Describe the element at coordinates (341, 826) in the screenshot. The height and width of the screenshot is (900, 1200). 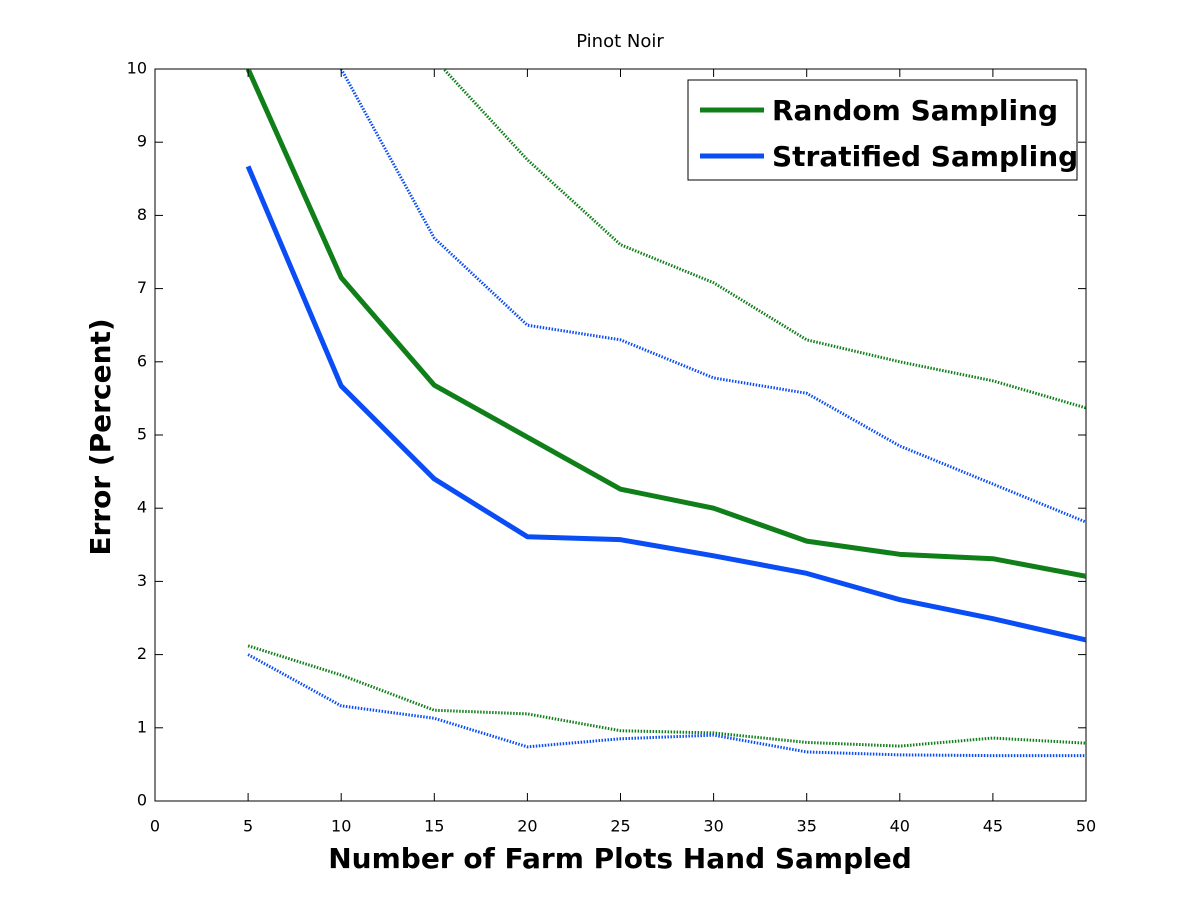
I see `x-tick-label: 10` at that location.